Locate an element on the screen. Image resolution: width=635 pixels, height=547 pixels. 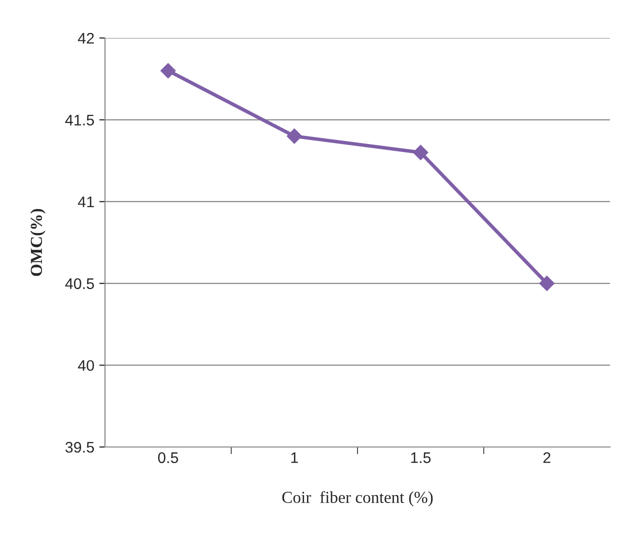
x-axis-title: Coir fiber content (%) is located at coordinates (357, 498).